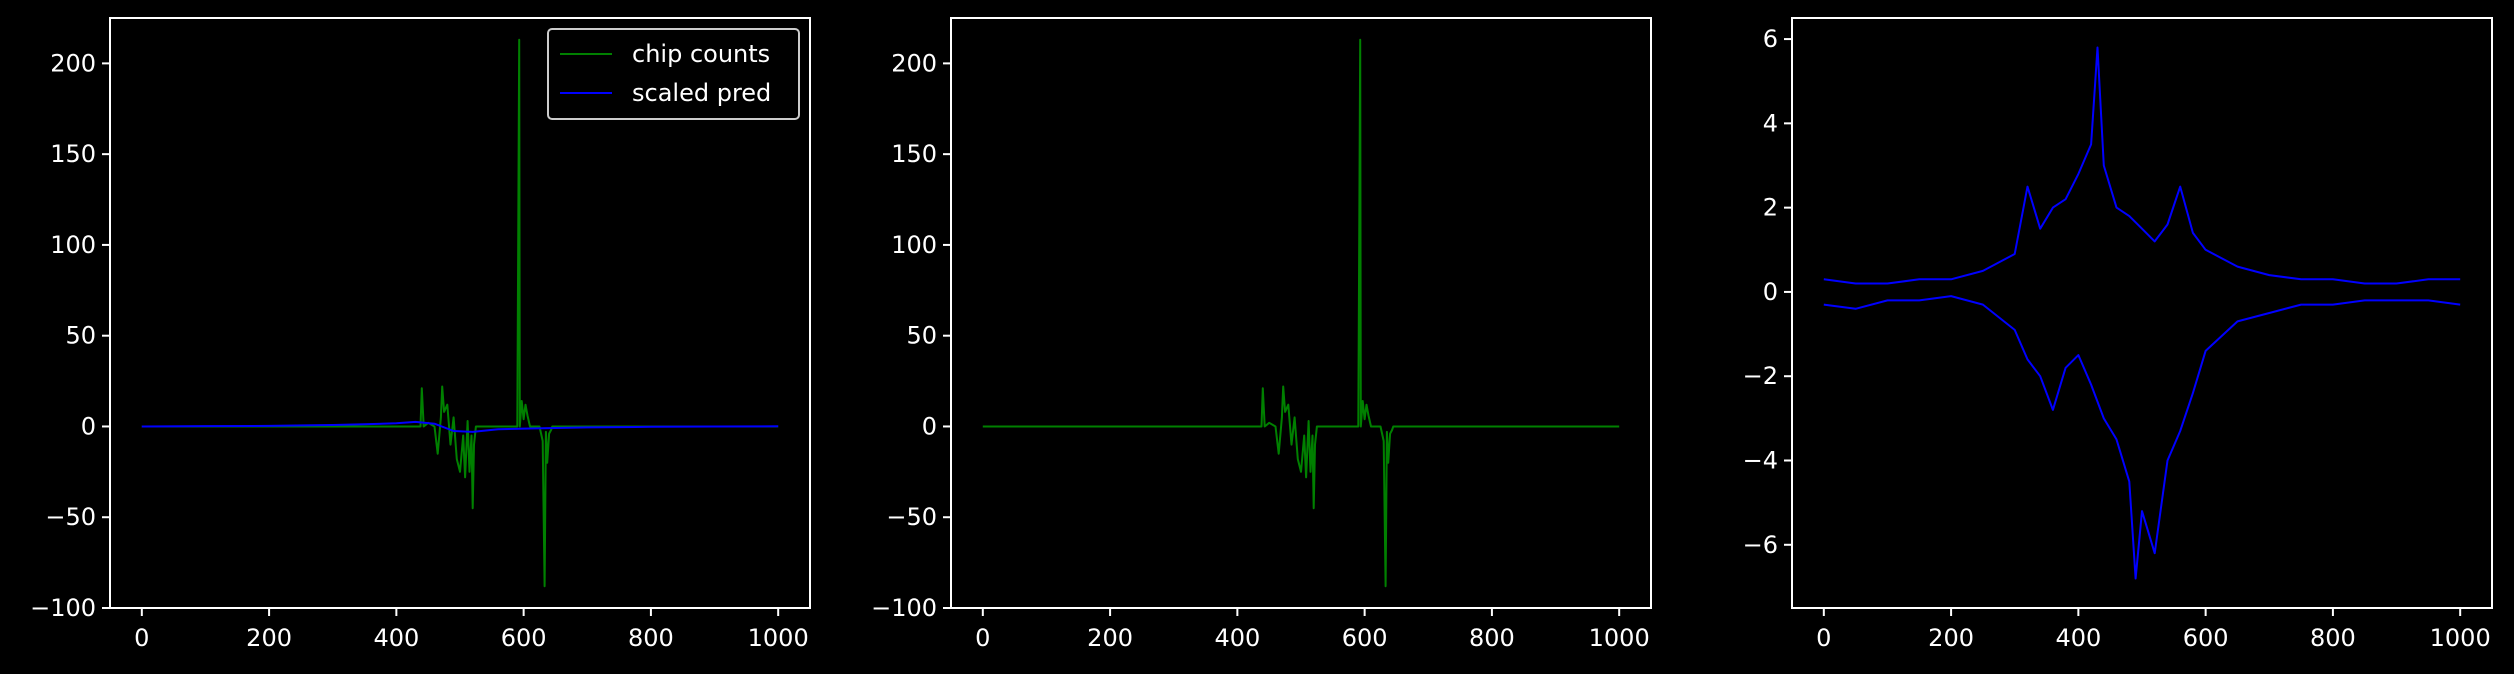 The height and width of the screenshot is (674, 2514). I want to click on subplot-2-x-tick-label: 1000, so click(1619, 638).